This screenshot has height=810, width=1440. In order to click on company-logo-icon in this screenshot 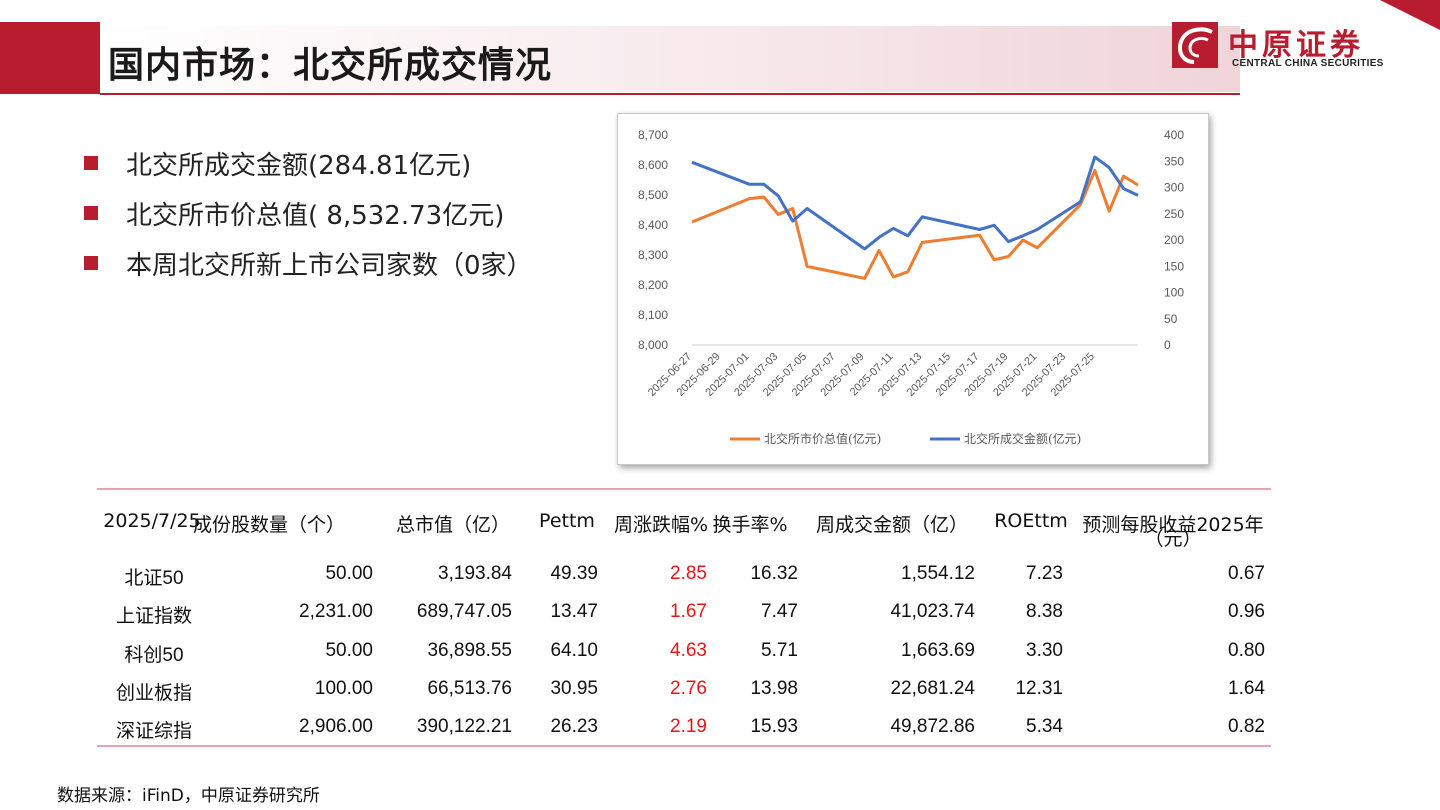, I will do `click(1195, 45)`.